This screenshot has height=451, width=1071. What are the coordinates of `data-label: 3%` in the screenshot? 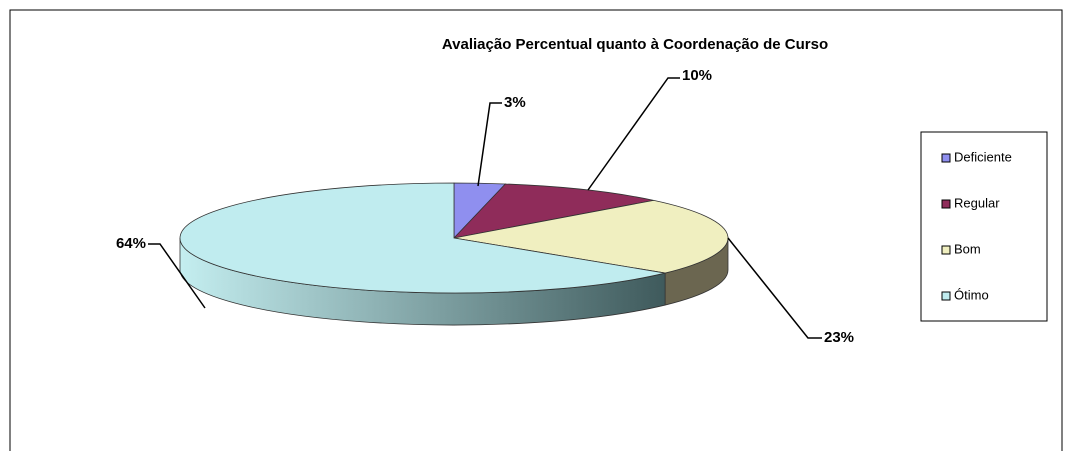 It's located at (515, 102).